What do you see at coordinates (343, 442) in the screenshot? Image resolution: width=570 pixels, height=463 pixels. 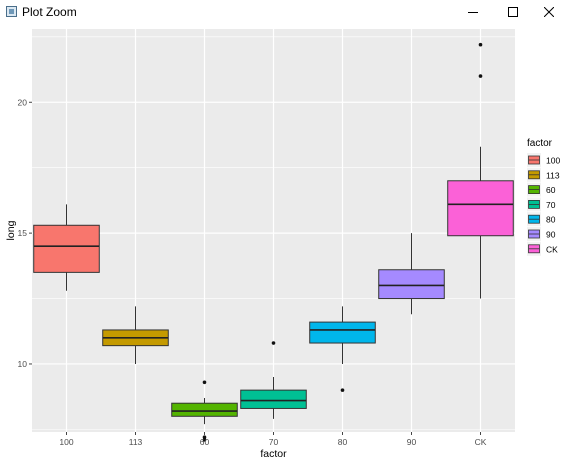 I see `x-tick-label: 80` at bounding box center [343, 442].